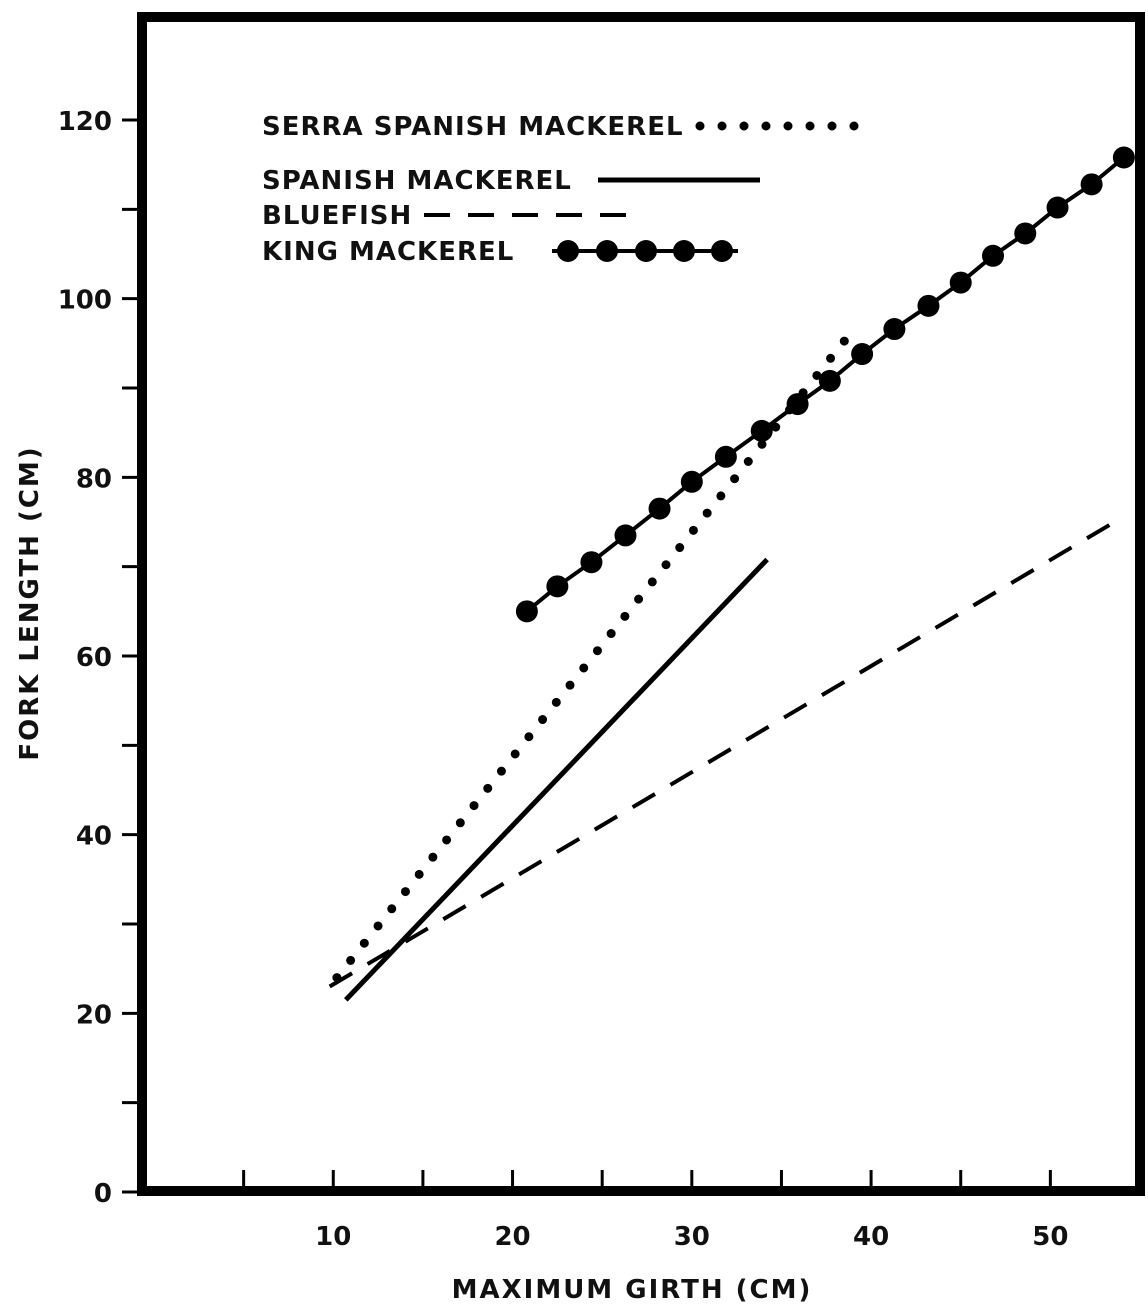  I want to click on x-tick-label: 40, so click(871, 1237).